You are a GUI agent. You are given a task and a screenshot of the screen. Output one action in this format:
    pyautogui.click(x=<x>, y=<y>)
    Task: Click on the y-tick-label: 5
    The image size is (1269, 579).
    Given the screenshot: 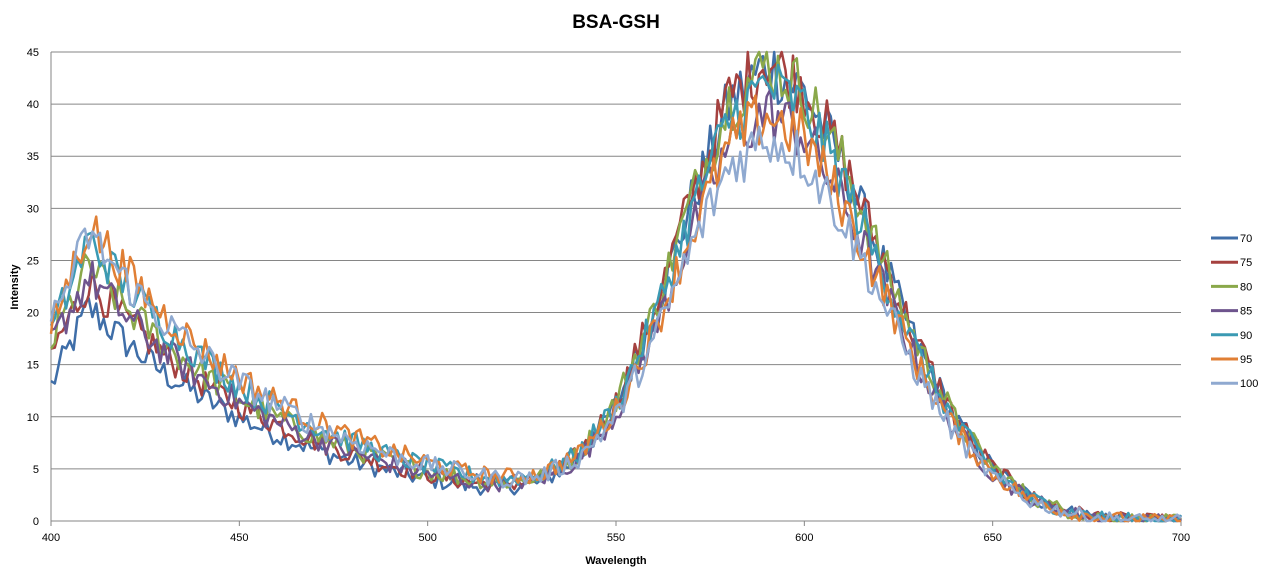 What is the action you would take?
    pyautogui.click(x=36, y=470)
    